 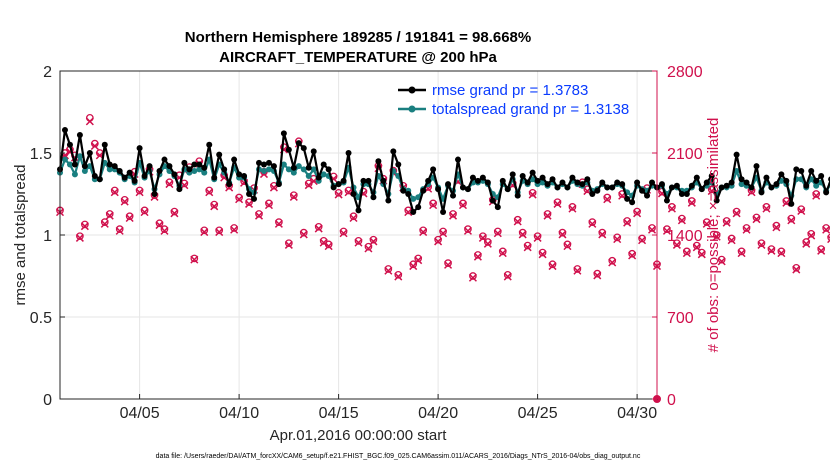 What do you see at coordinates (47, 400) in the screenshot?
I see `y-tick-label: 0` at bounding box center [47, 400].